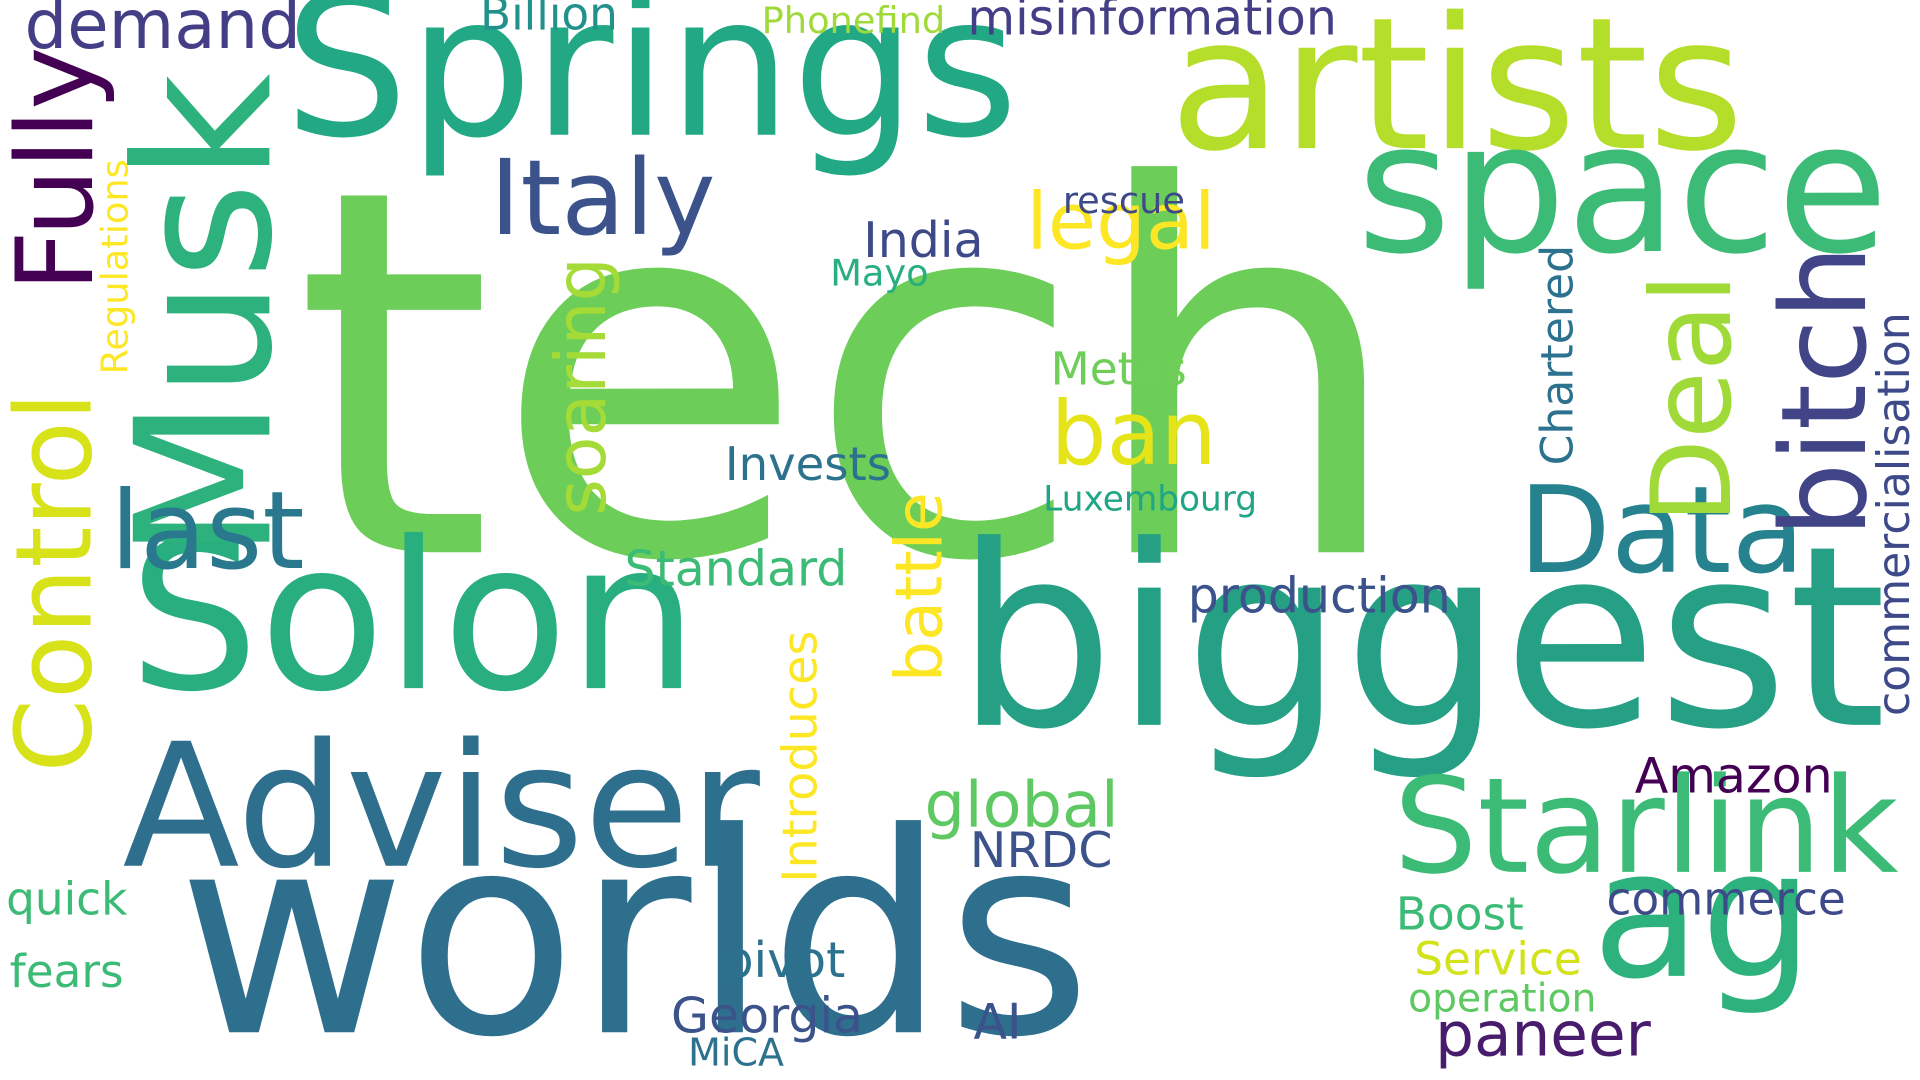  I want to click on word-nrdc: NRDC, so click(1041, 851).